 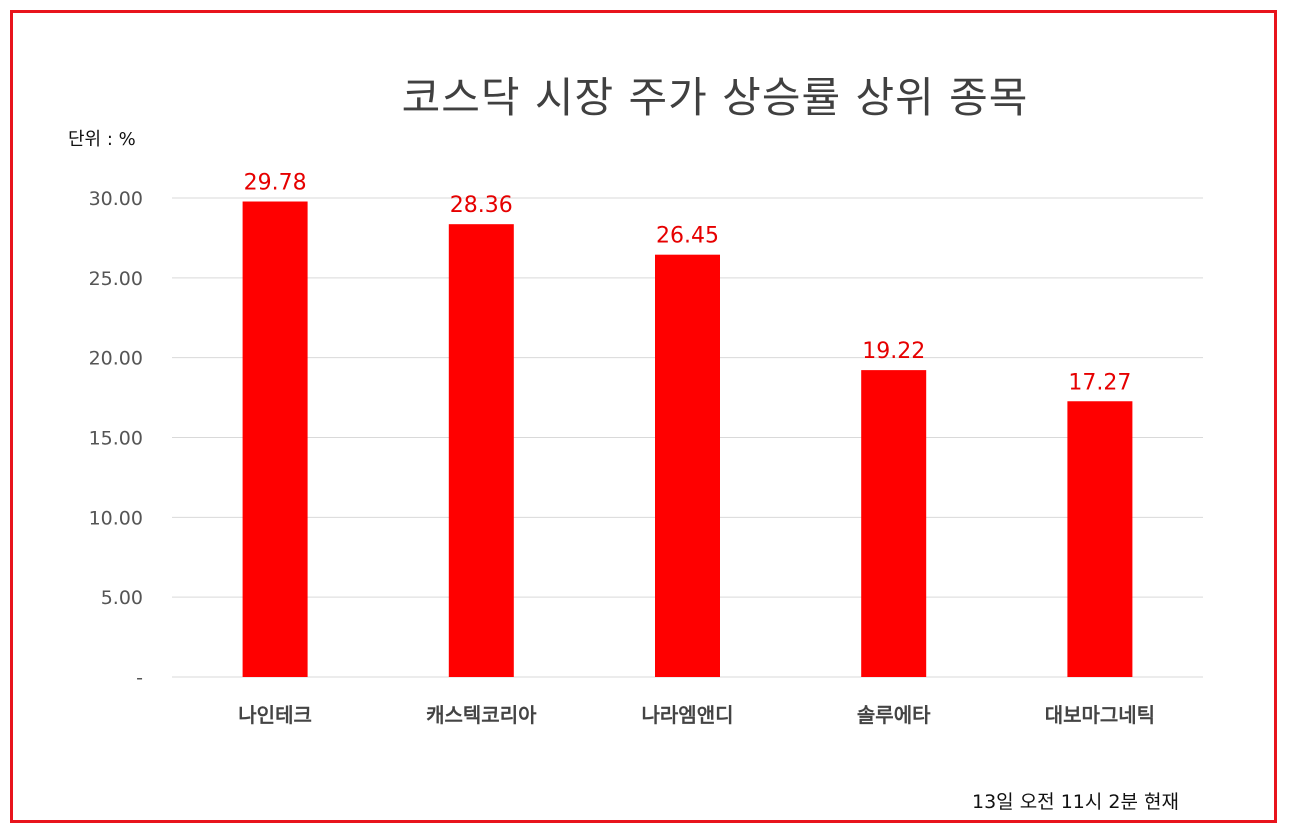 I want to click on y-tick-label: -, so click(x=139, y=678).